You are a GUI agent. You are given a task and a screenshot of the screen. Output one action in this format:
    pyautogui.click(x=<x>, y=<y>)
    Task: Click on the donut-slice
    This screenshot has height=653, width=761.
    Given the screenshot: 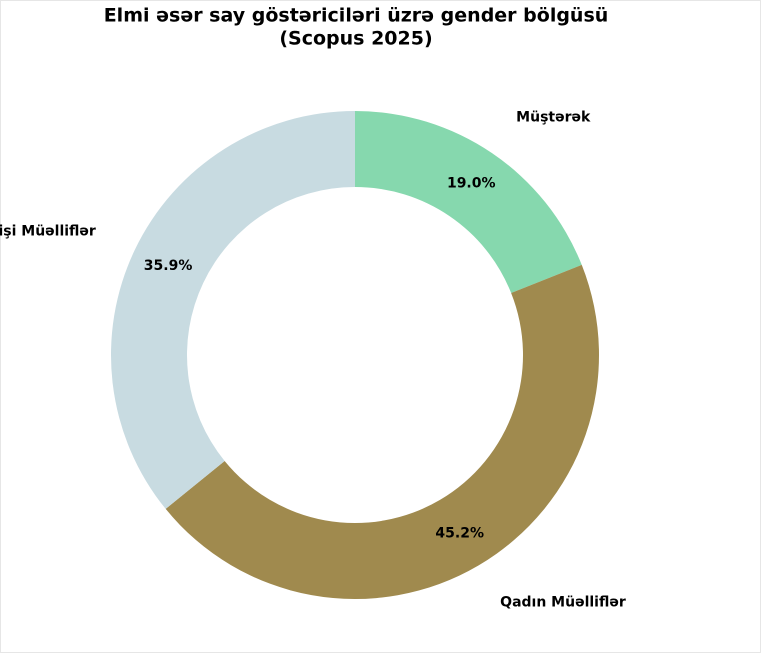 What is the action you would take?
    pyautogui.click(x=468, y=202)
    